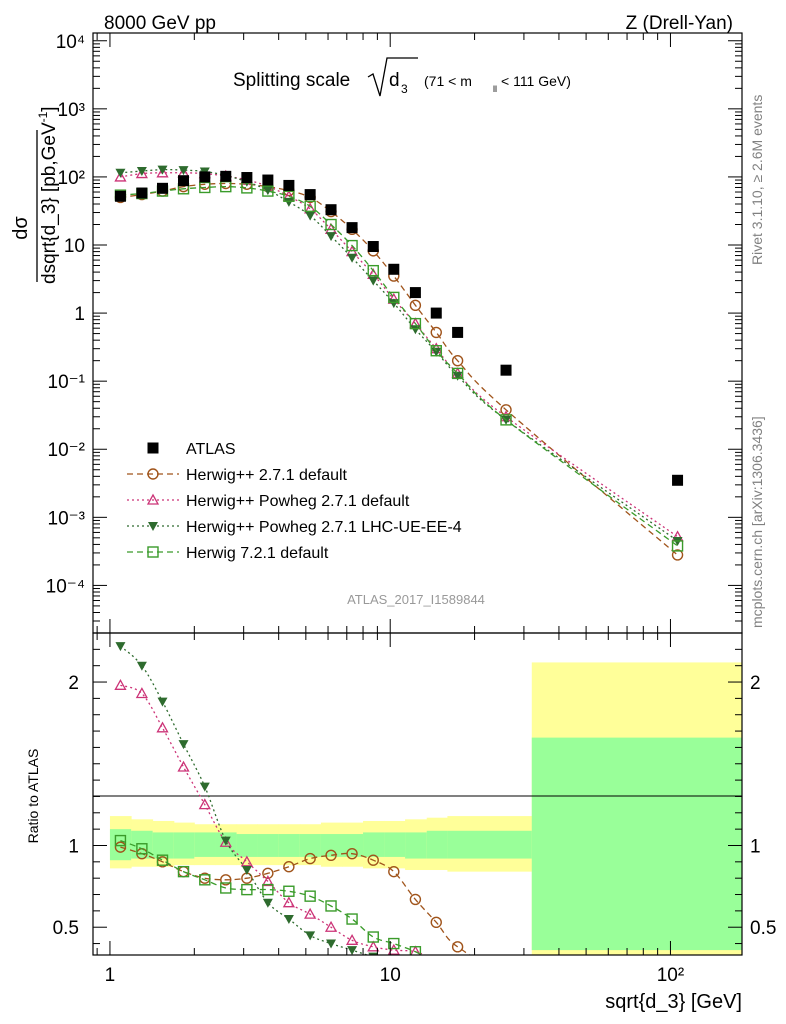  Describe the element at coordinates (298, 501) in the screenshot. I see `legend-label: Herwig++ Powheg 2.7.1 default` at that location.